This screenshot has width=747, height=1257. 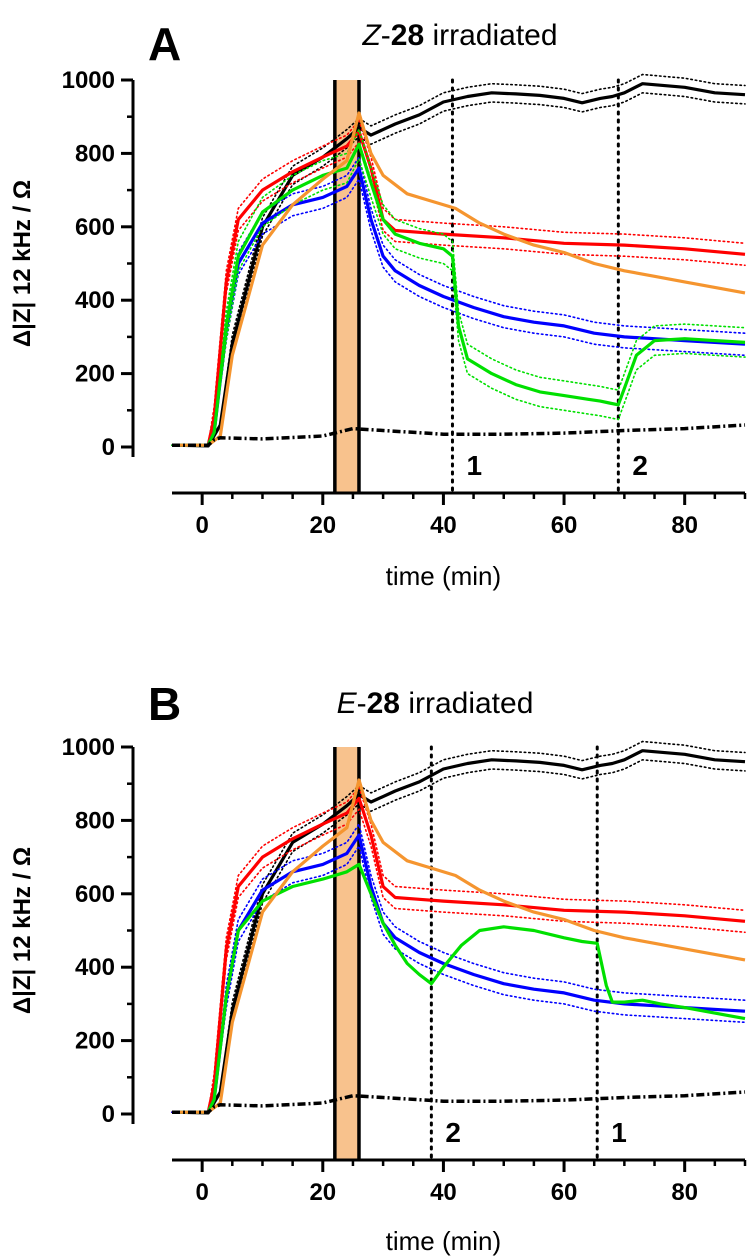 What do you see at coordinates (443, 1192) in the screenshot?
I see `chart-b-x-tick-label-2: 40` at bounding box center [443, 1192].